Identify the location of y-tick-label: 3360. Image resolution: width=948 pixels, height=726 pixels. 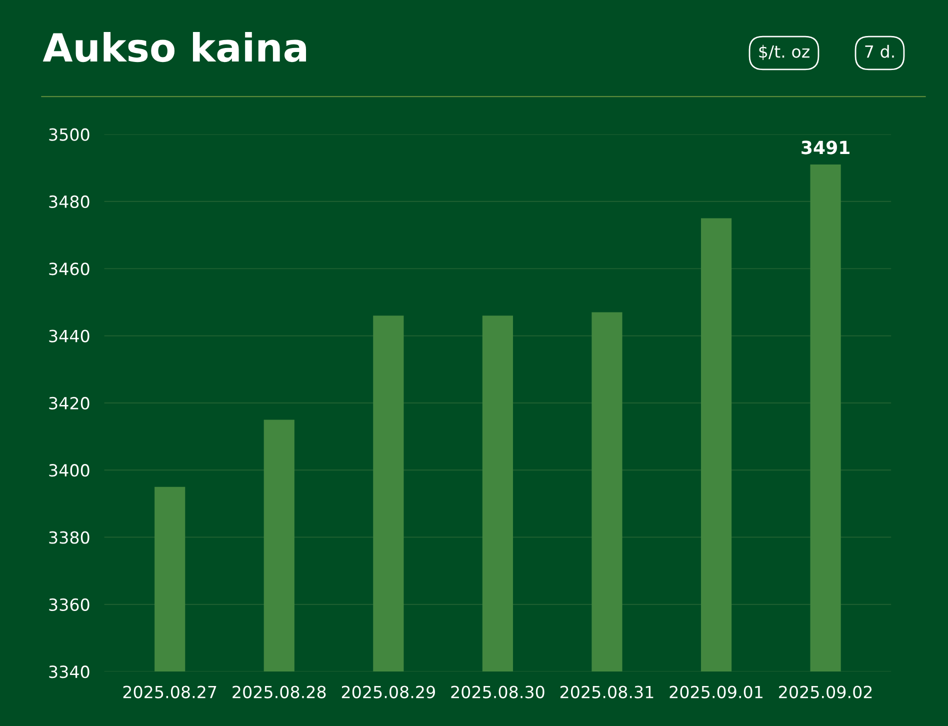
(69, 604).